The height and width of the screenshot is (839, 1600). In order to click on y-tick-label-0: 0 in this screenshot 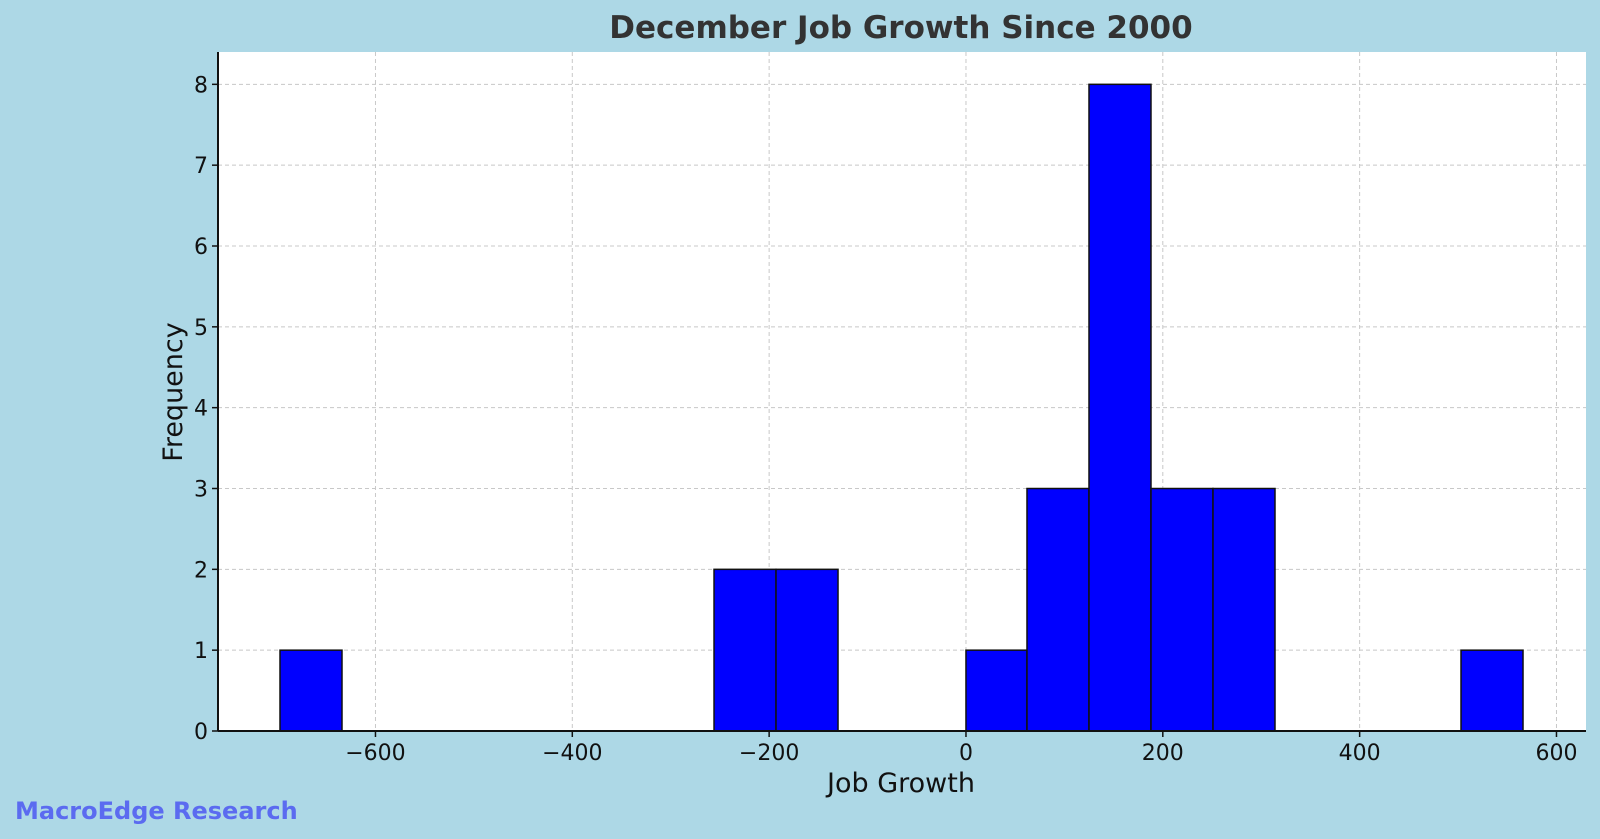, I will do `click(201, 732)`.